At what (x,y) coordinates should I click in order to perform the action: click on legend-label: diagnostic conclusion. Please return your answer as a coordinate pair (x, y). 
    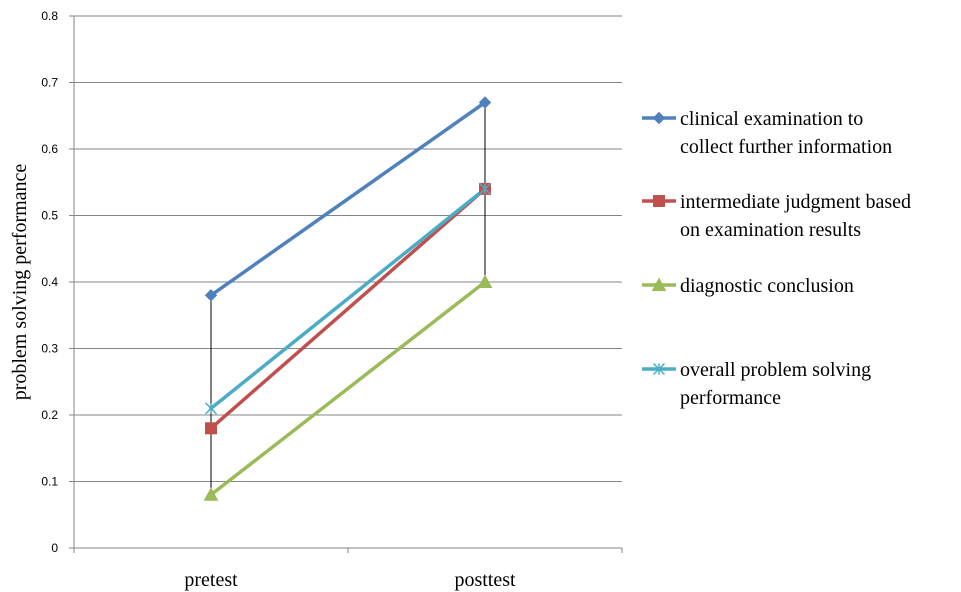
    Looking at the image, I should click on (767, 286).